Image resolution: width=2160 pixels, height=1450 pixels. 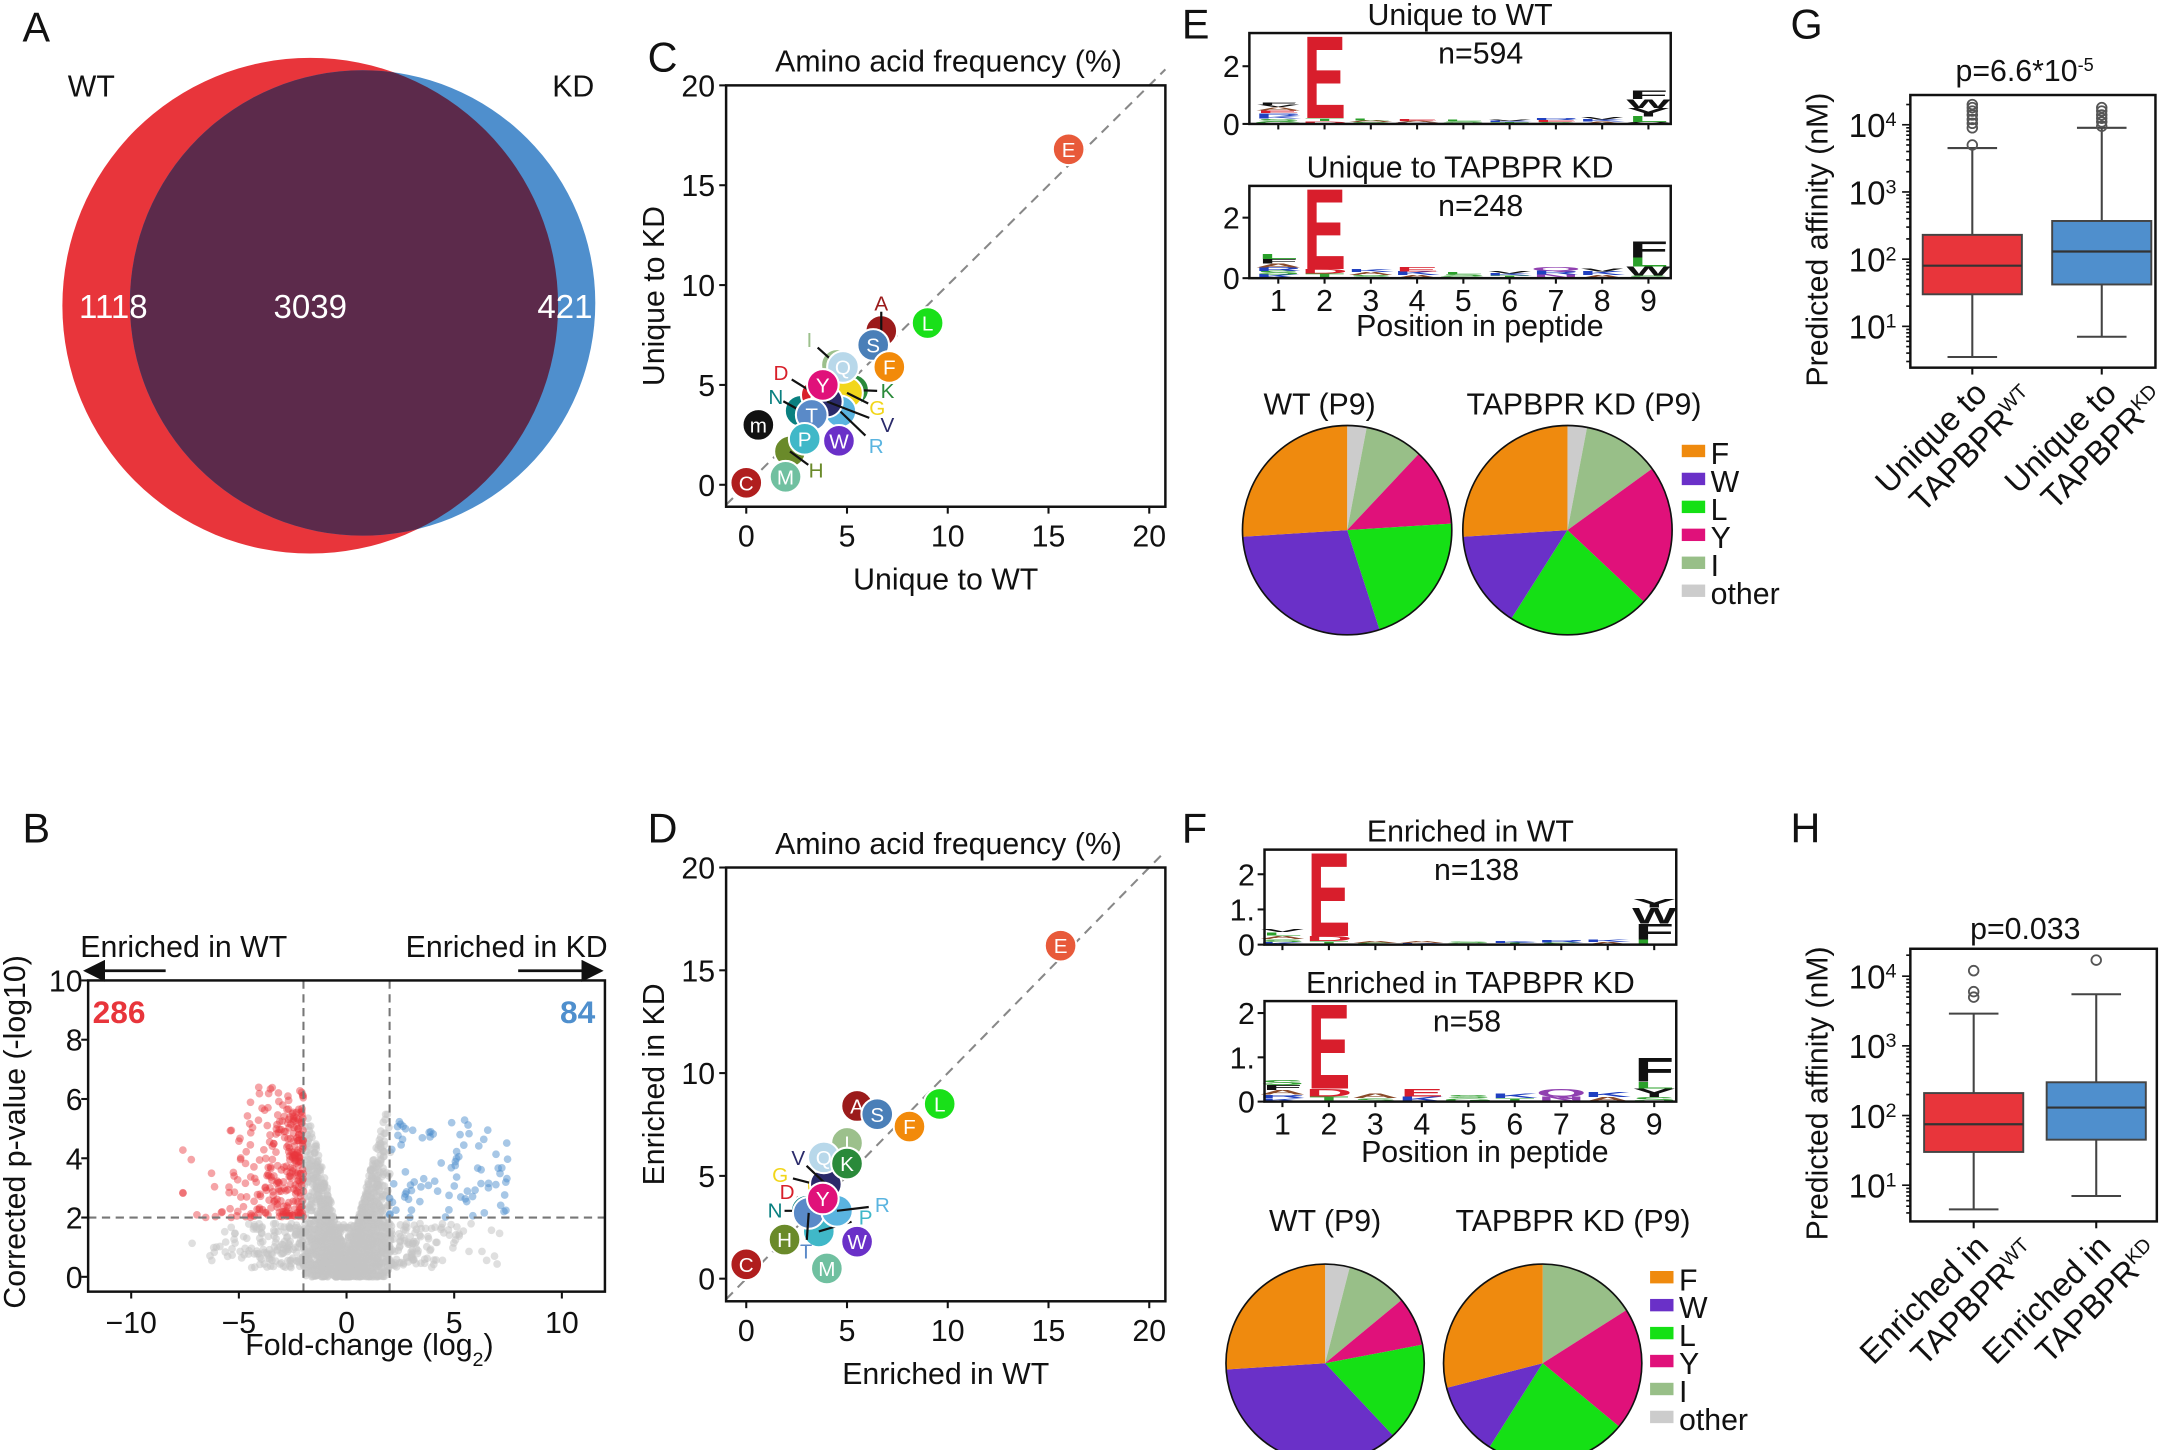 What do you see at coordinates (1328, 938) in the screenshot?
I see `logo-letter-D: D` at bounding box center [1328, 938].